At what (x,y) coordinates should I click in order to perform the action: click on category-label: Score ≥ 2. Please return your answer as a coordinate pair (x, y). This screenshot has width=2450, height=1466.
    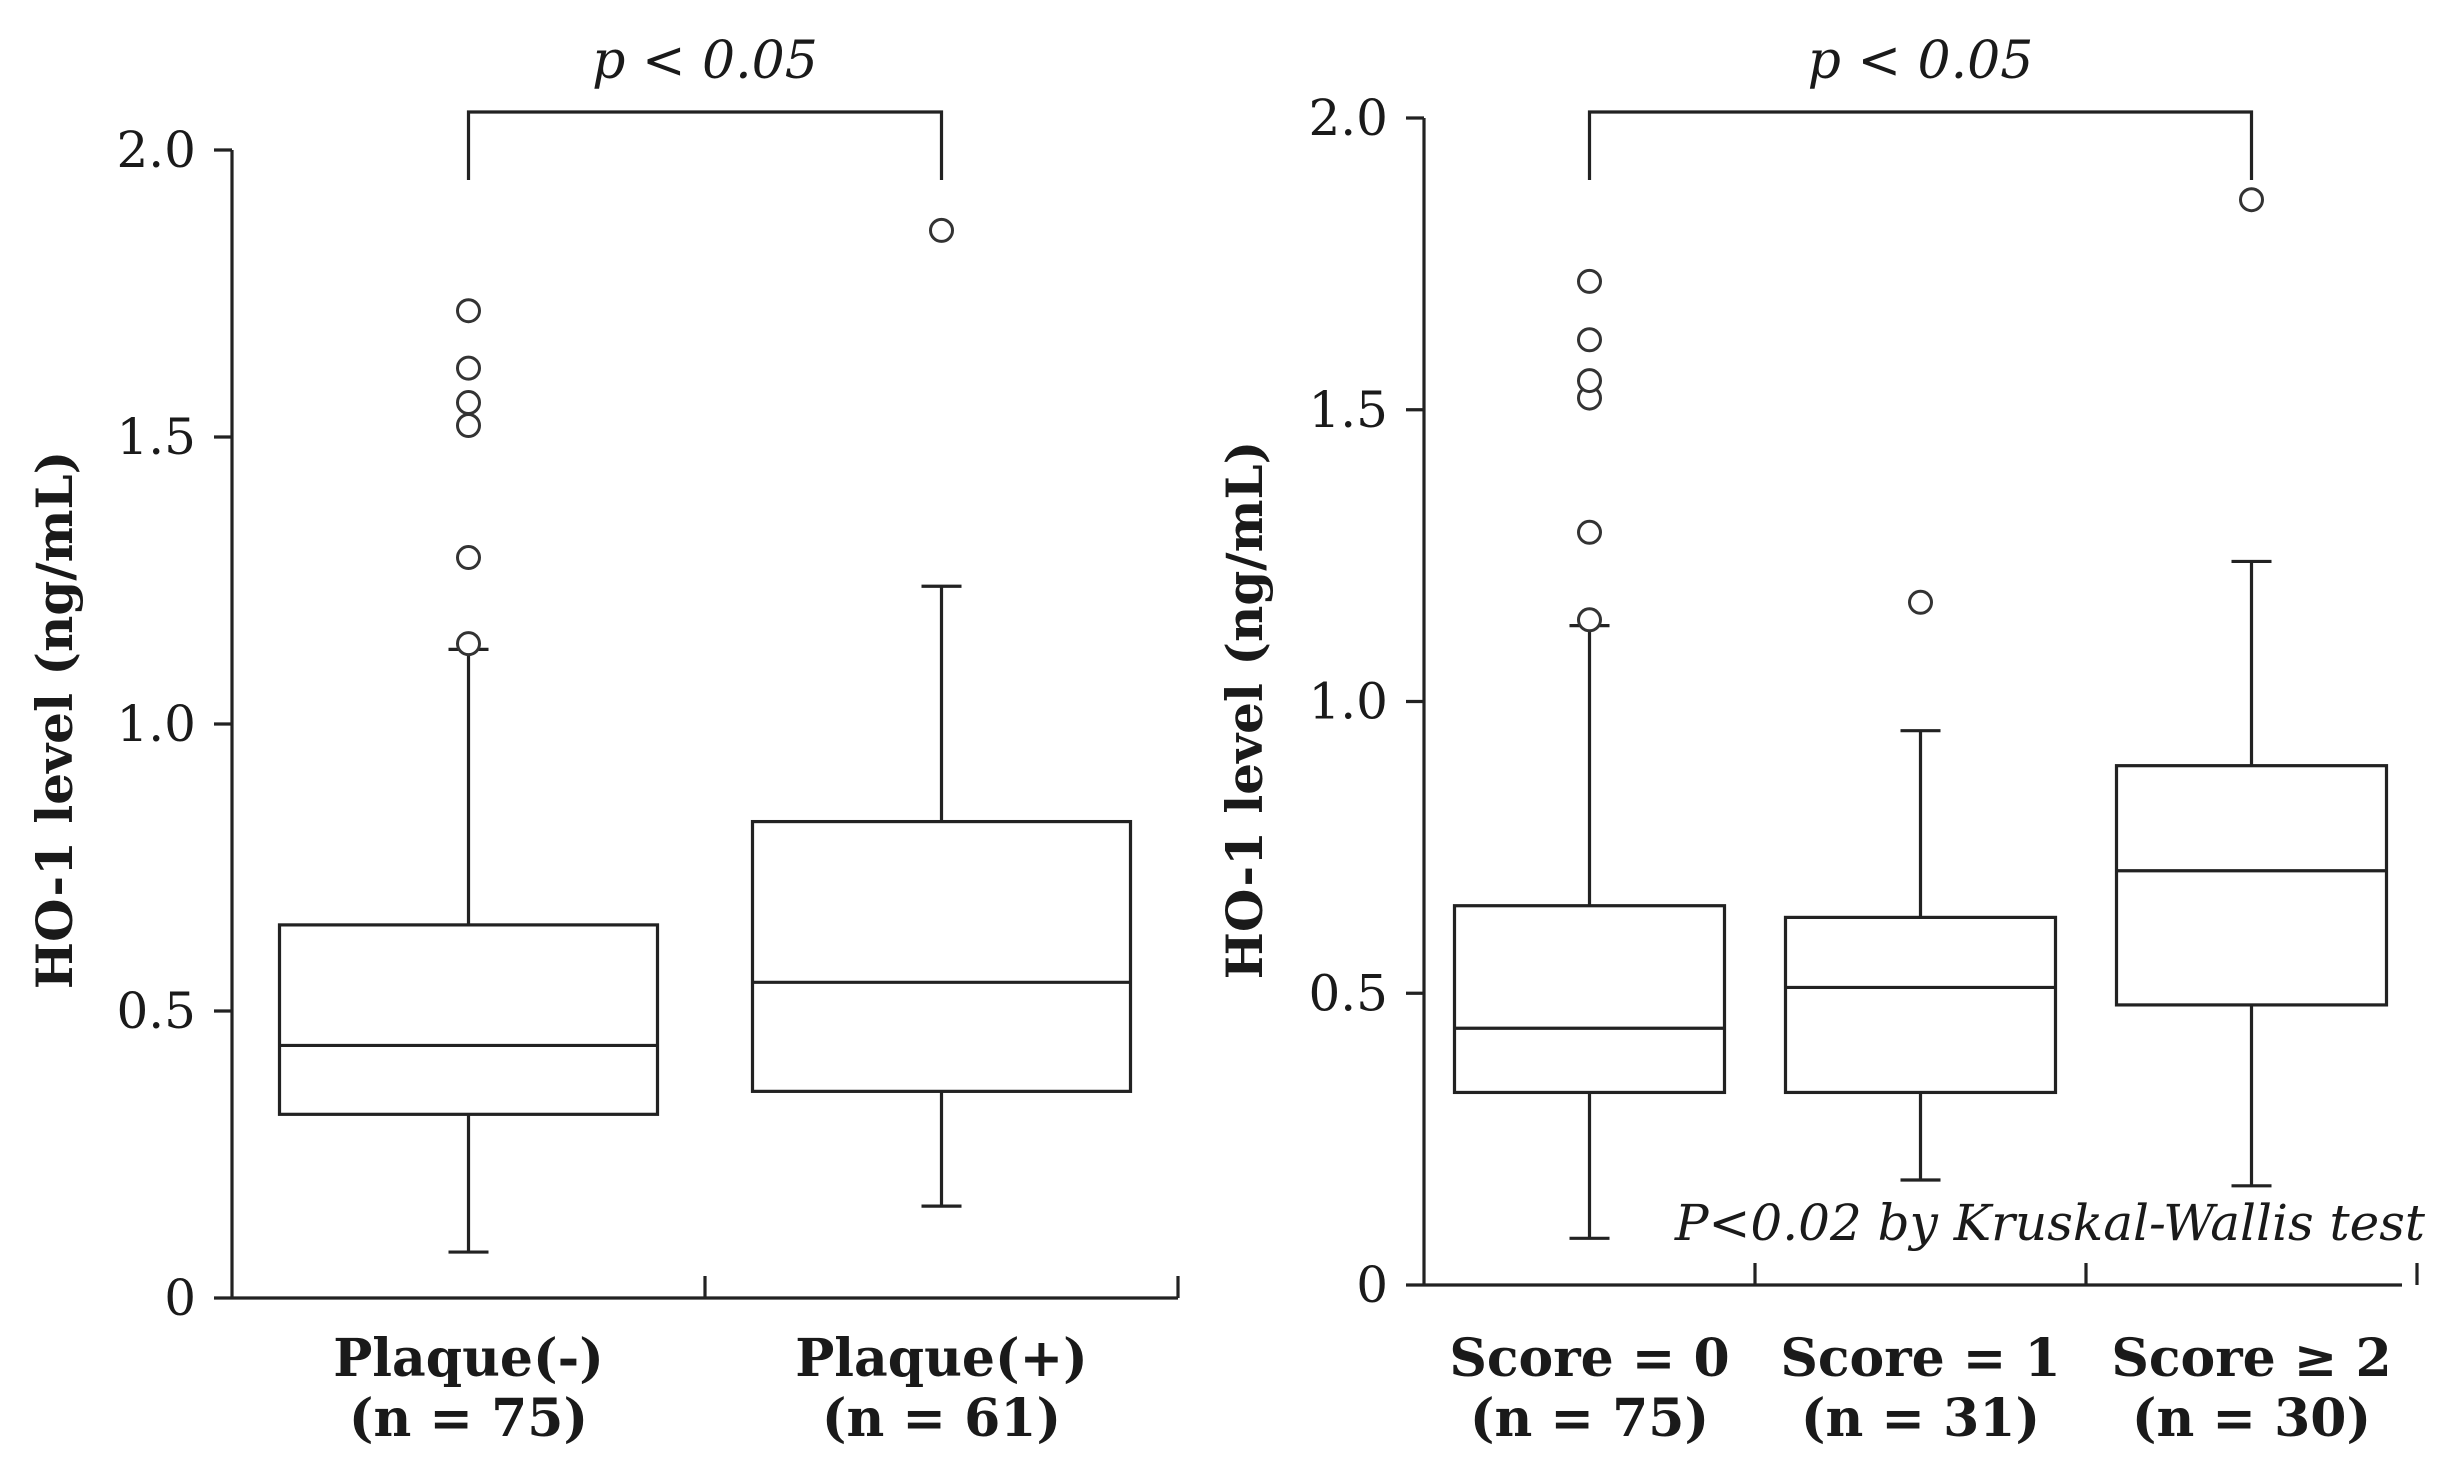
    Looking at the image, I should click on (2251, 1358).